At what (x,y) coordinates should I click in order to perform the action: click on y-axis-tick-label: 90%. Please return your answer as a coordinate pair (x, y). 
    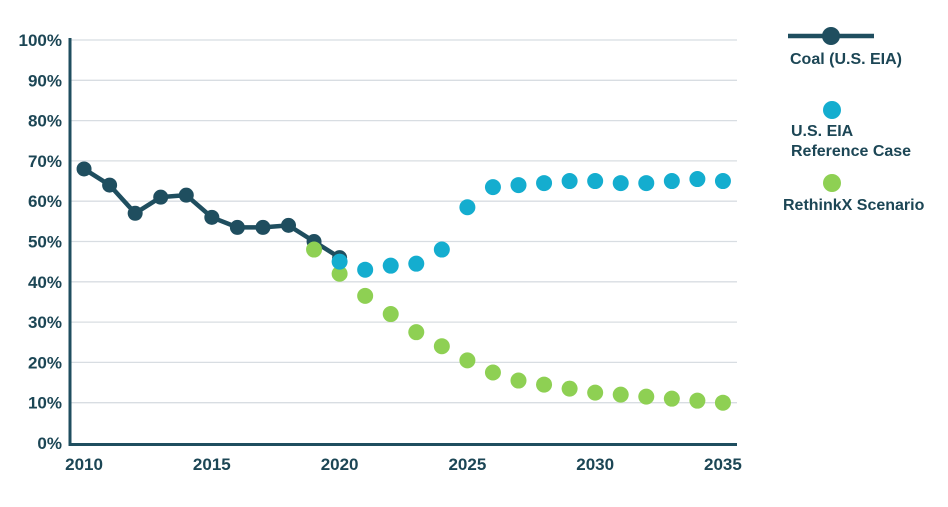
    Looking at the image, I should click on (45, 80).